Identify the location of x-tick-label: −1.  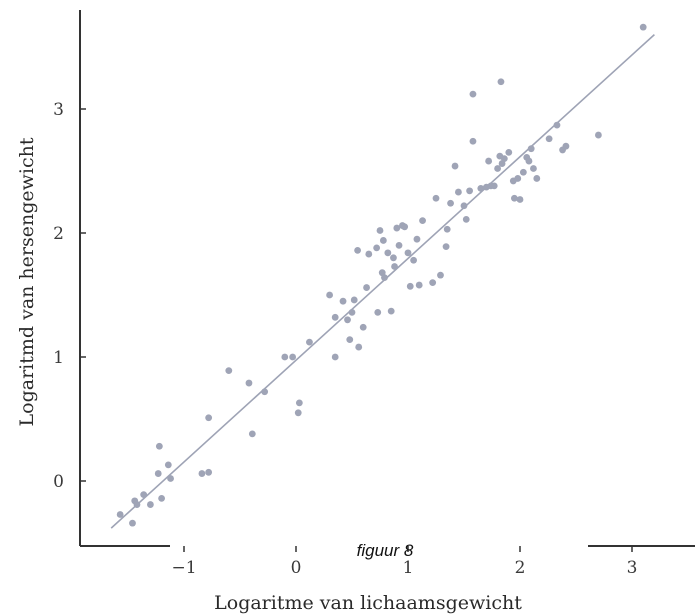
(183, 568).